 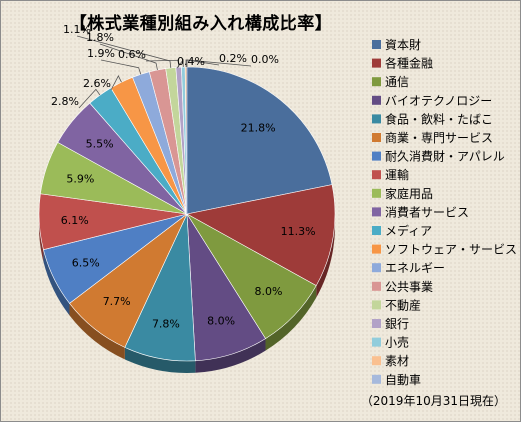 What do you see at coordinates (117, 301) in the screenshot?
I see `slice-label-5: 7.7%` at bounding box center [117, 301].